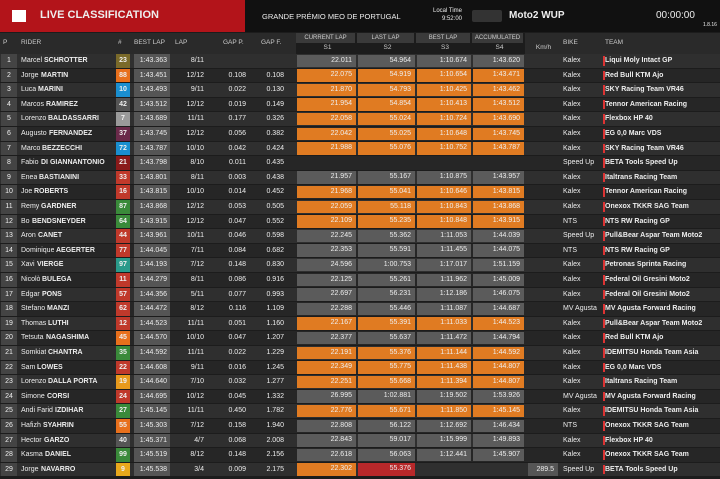 The width and height of the screenshot is (720, 479). Describe the element at coordinates (66, 60) in the screenshot. I see `last-name: SCHROTTER` at that location.